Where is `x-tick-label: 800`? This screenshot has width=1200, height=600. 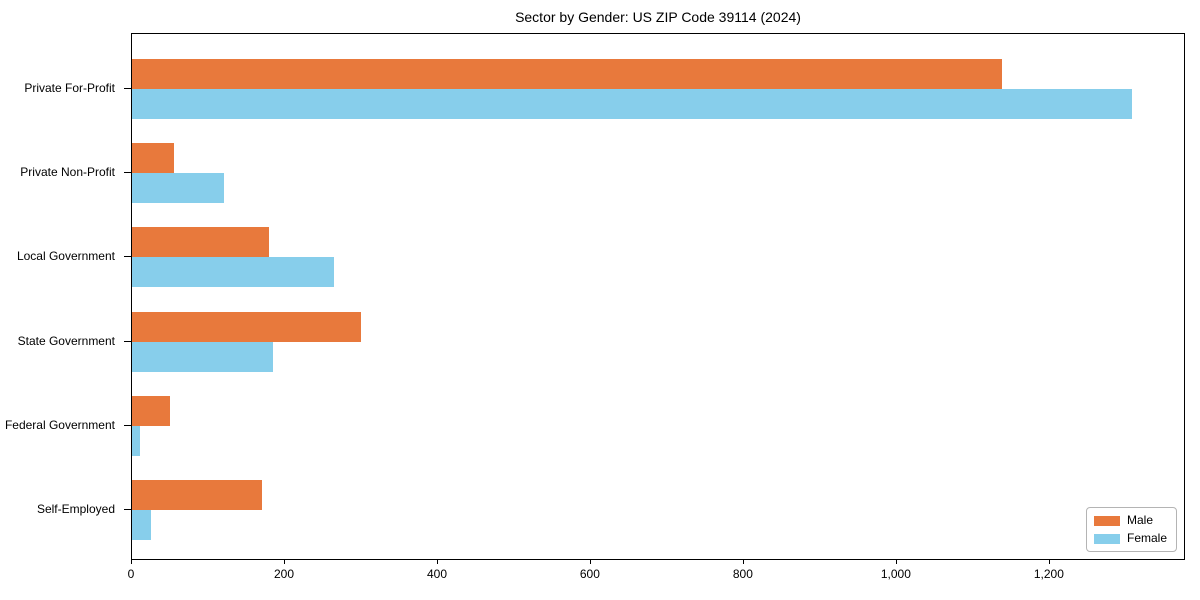
x-tick-label: 800 is located at coordinates (742, 574).